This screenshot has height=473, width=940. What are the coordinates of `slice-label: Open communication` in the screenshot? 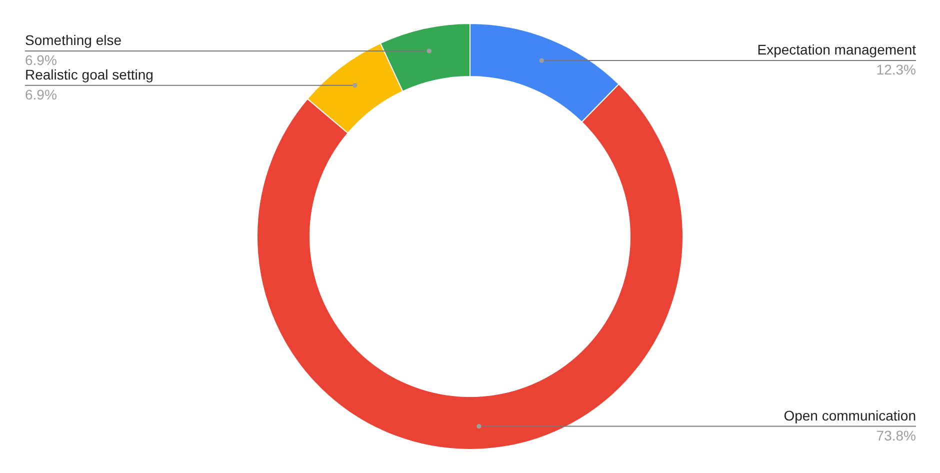 It's located at (850, 415).